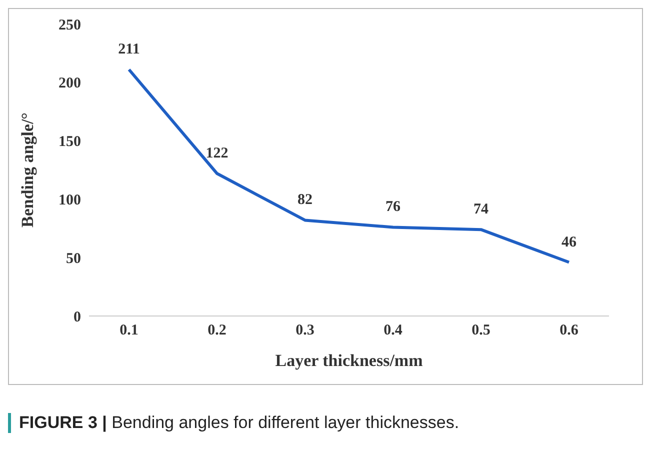 The width and height of the screenshot is (651, 461). I want to click on data-label: 211, so click(129, 50).